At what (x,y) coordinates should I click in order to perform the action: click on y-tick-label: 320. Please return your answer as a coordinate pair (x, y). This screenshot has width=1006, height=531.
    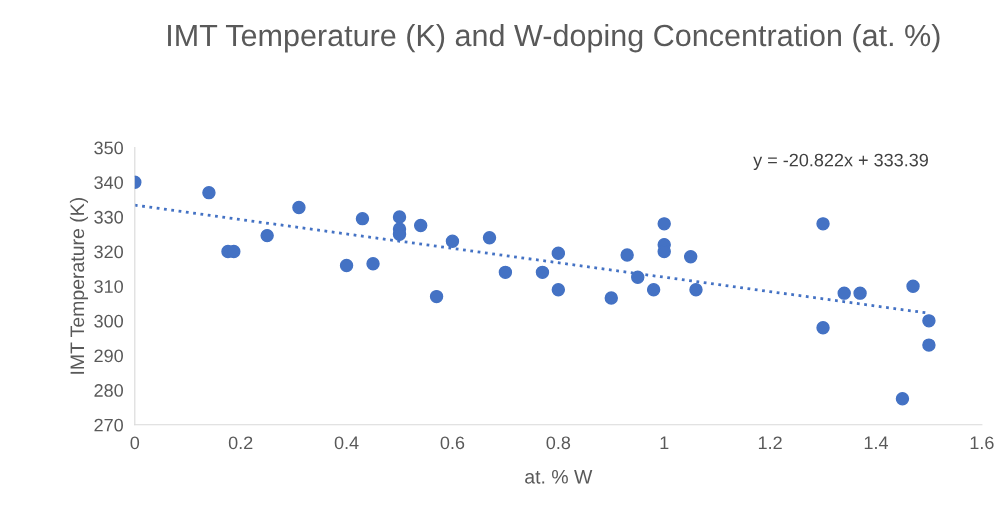
    Looking at the image, I should click on (108, 252).